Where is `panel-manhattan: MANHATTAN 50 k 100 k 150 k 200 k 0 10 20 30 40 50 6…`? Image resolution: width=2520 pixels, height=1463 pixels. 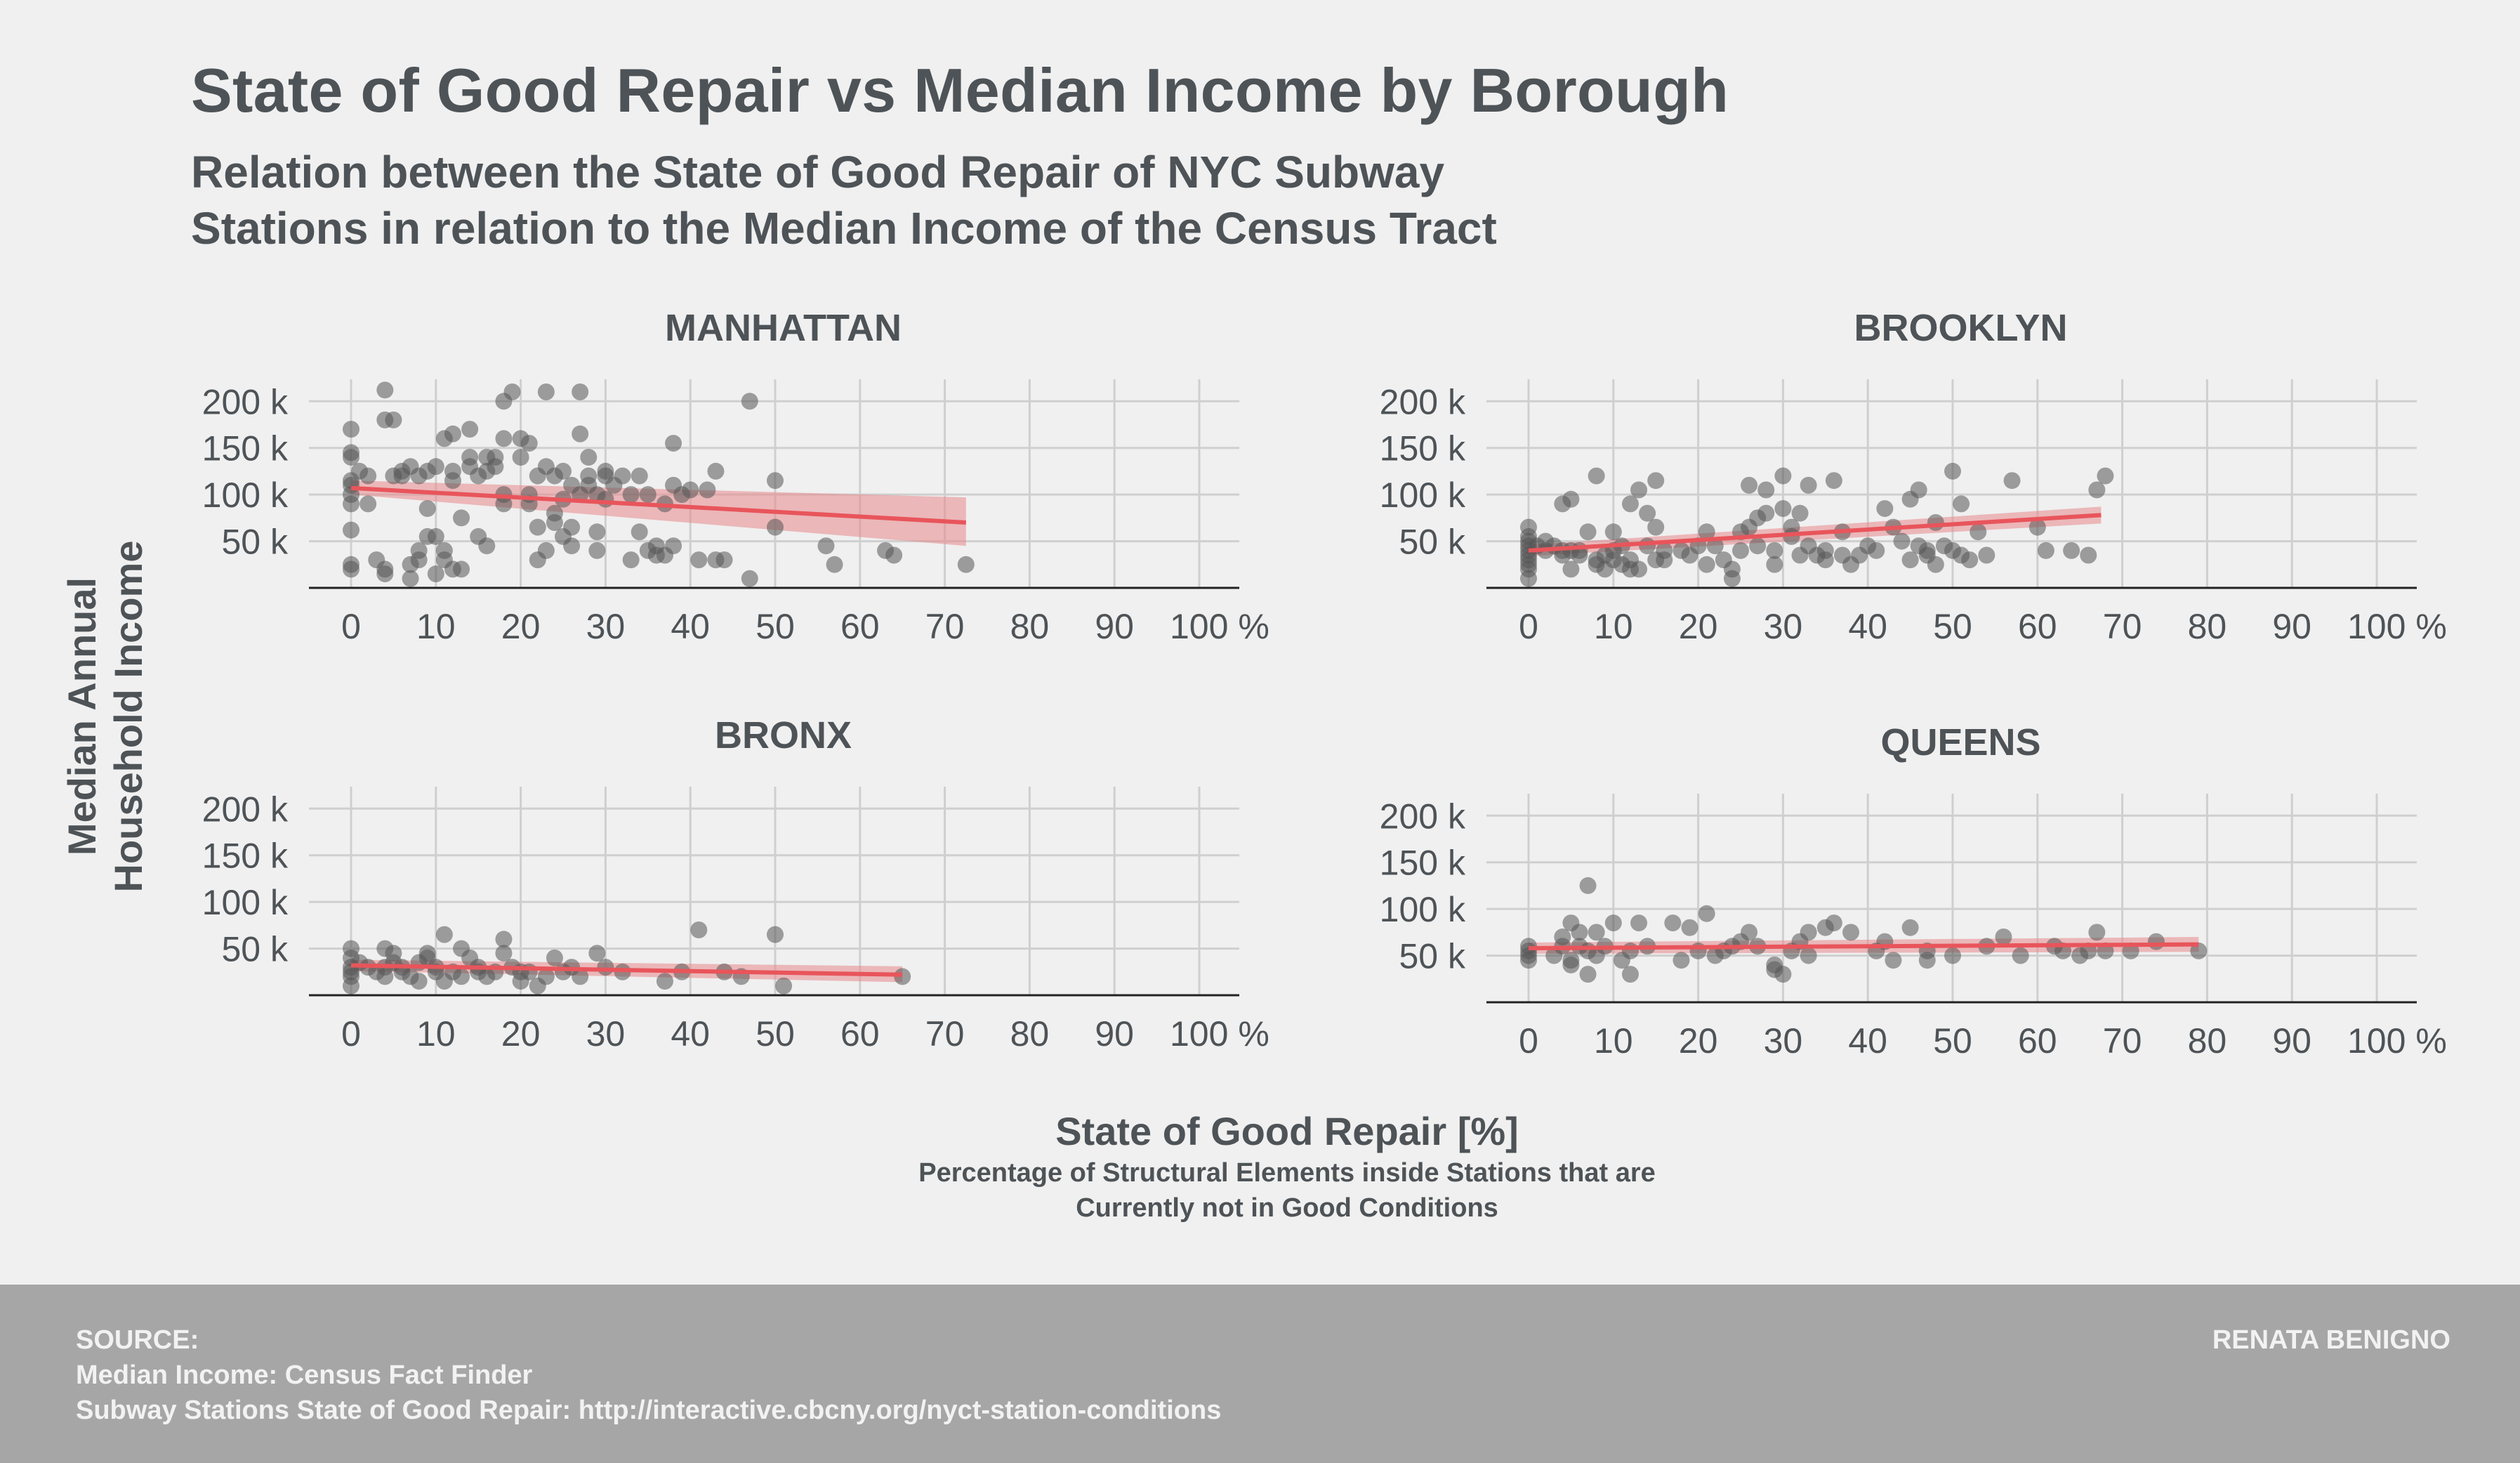 panel-manhattan: MANHATTAN 50 k 100 k 150 k 200 k 0 10 20 30 40 50 6… is located at coordinates (759, 485).